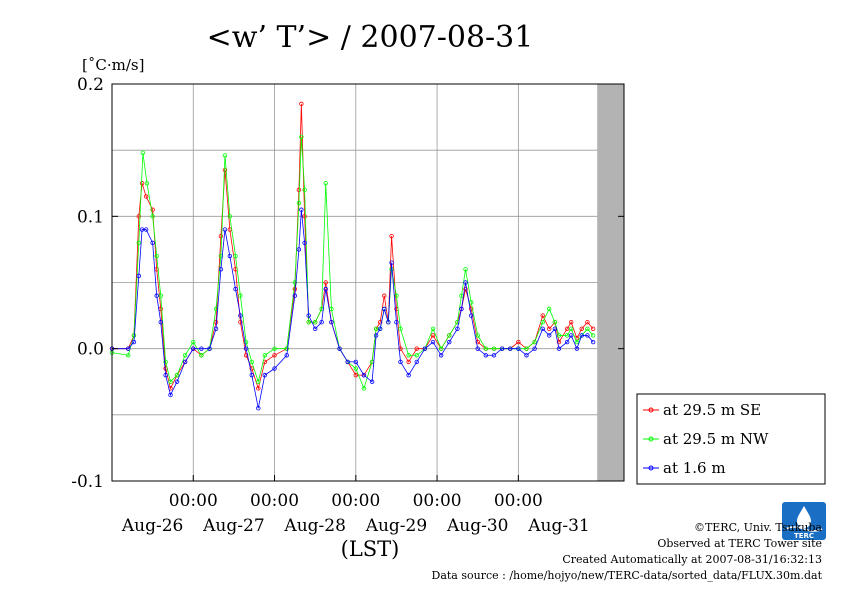 The height and width of the screenshot is (595, 842). What do you see at coordinates (477, 526) in the screenshot?
I see `x-tick-date-label: Aug-30` at bounding box center [477, 526].